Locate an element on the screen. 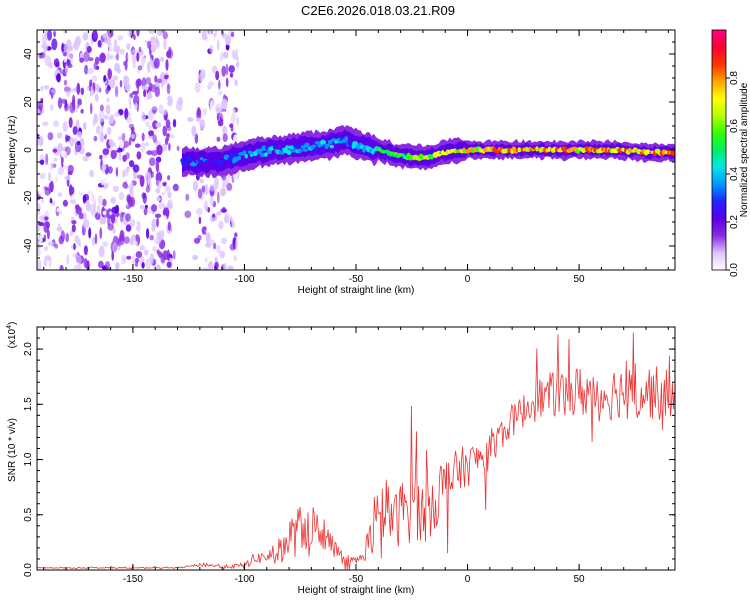 Image resolution: width=750 pixels, height=605 pixels. snr-y-multiplier: (x104) is located at coordinates (12, 335).